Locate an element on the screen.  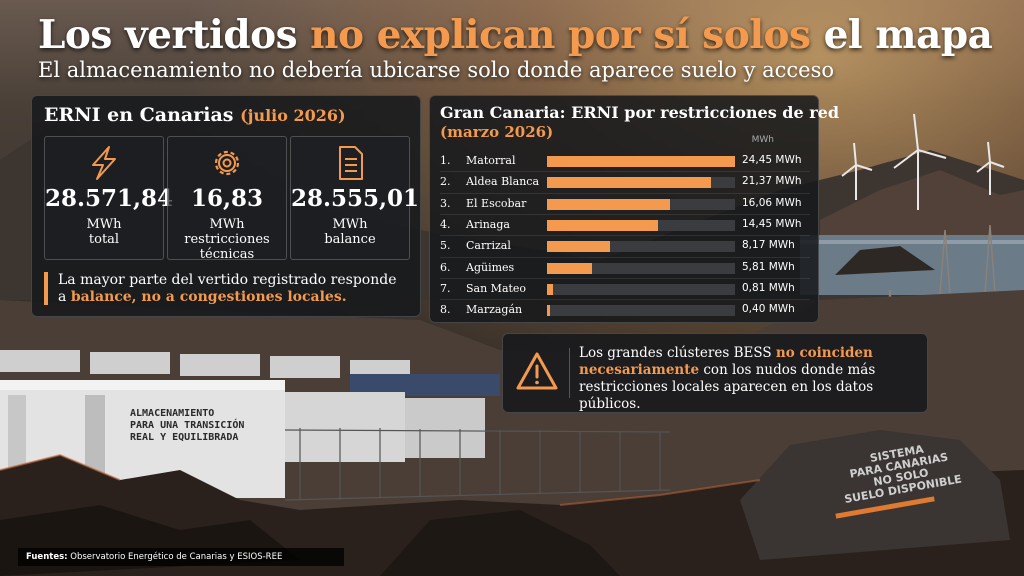
chart-row: 8. Marzagán 0,40 MWh is located at coordinates (625, 310).